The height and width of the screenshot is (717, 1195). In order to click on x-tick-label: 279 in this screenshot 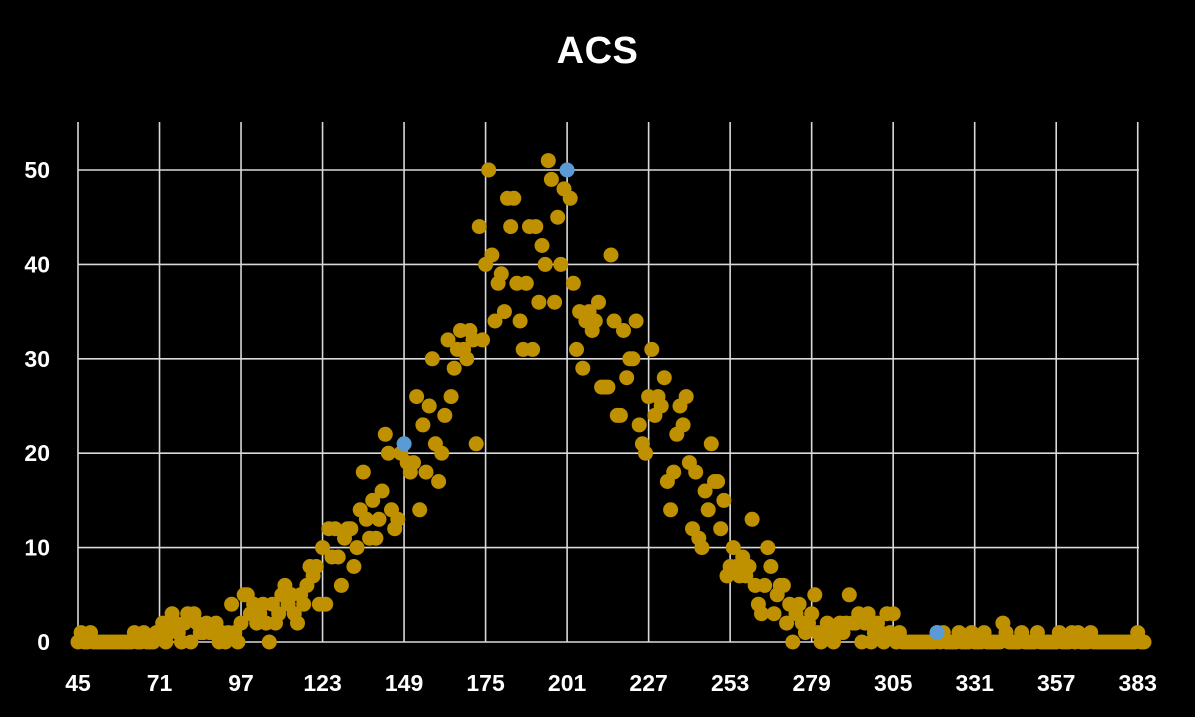, I will do `click(811, 683)`.